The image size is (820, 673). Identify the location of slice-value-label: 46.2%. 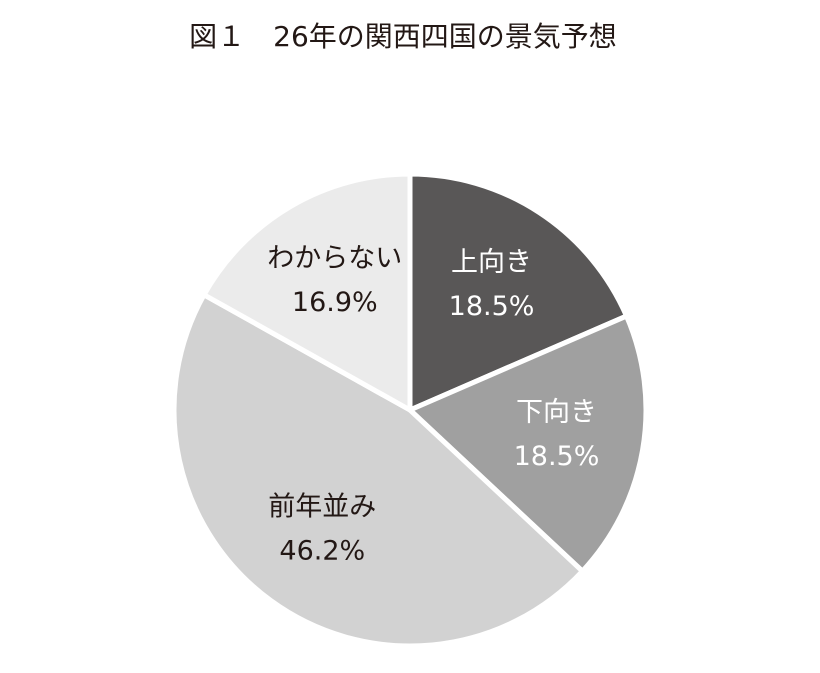
(322, 551).